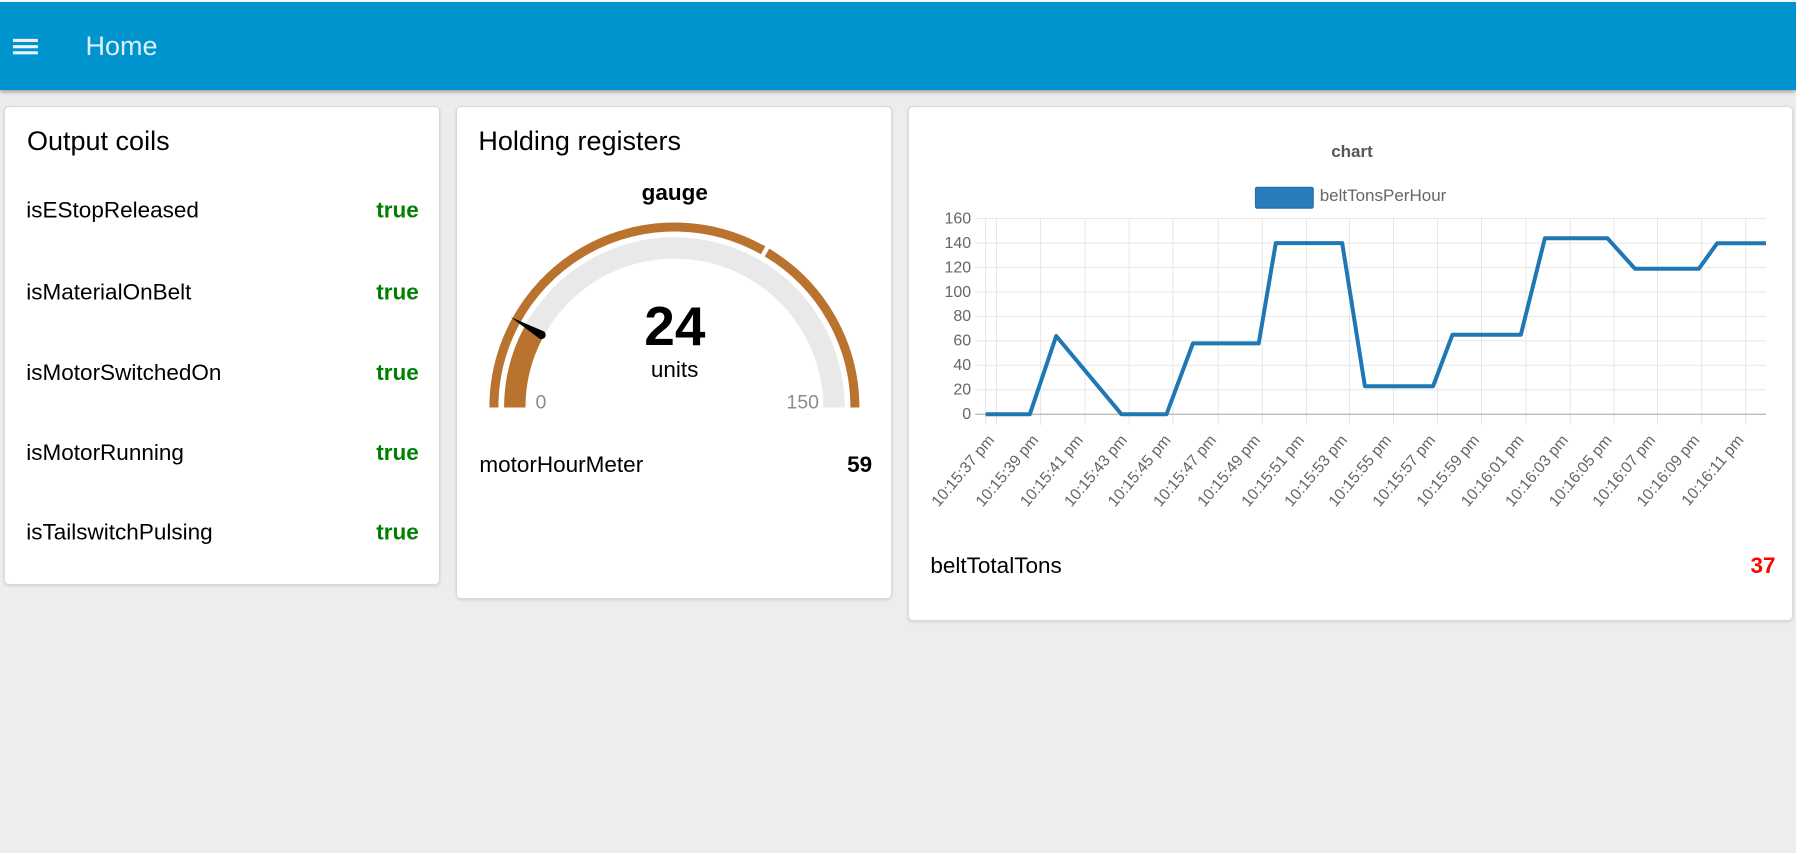 The height and width of the screenshot is (853, 1796). Describe the element at coordinates (579, 141) in the screenshot. I see `svg-text: Holding registers` at that location.